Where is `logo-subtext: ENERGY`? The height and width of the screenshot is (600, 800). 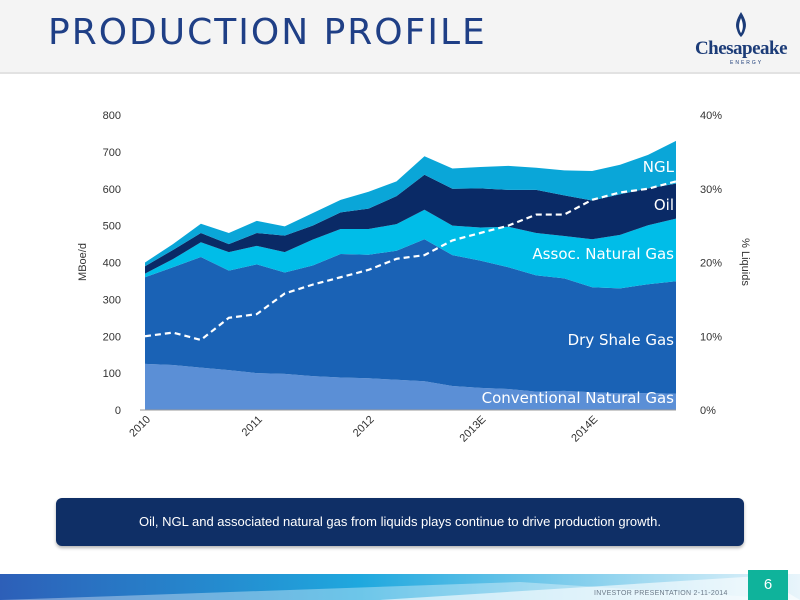
logo-subtext: ENERGY is located at coordinates (747, 63).